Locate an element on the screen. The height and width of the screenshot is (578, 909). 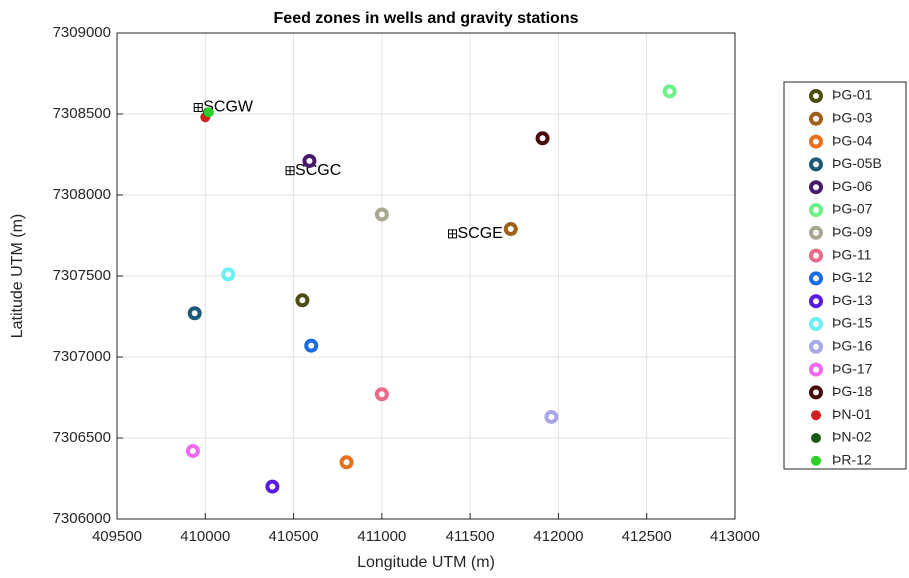
legend-label: ÞG-05B is located at coordinates (857, 163).